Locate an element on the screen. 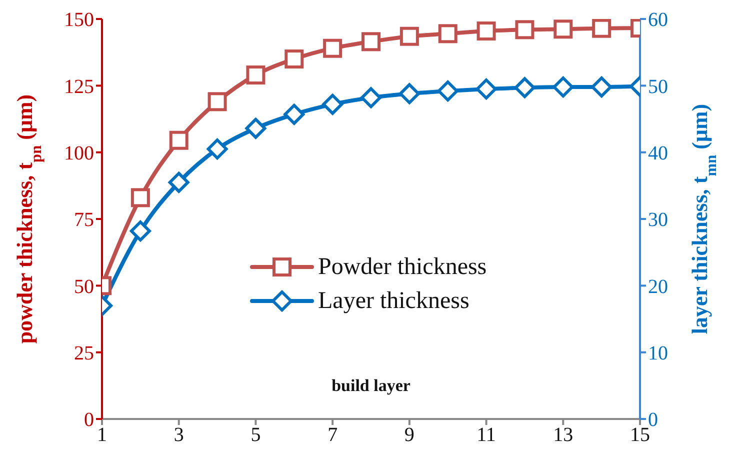 This screenshot has width=735, height=465. y-tick-label: 0 is located at coordinates (89, 420).